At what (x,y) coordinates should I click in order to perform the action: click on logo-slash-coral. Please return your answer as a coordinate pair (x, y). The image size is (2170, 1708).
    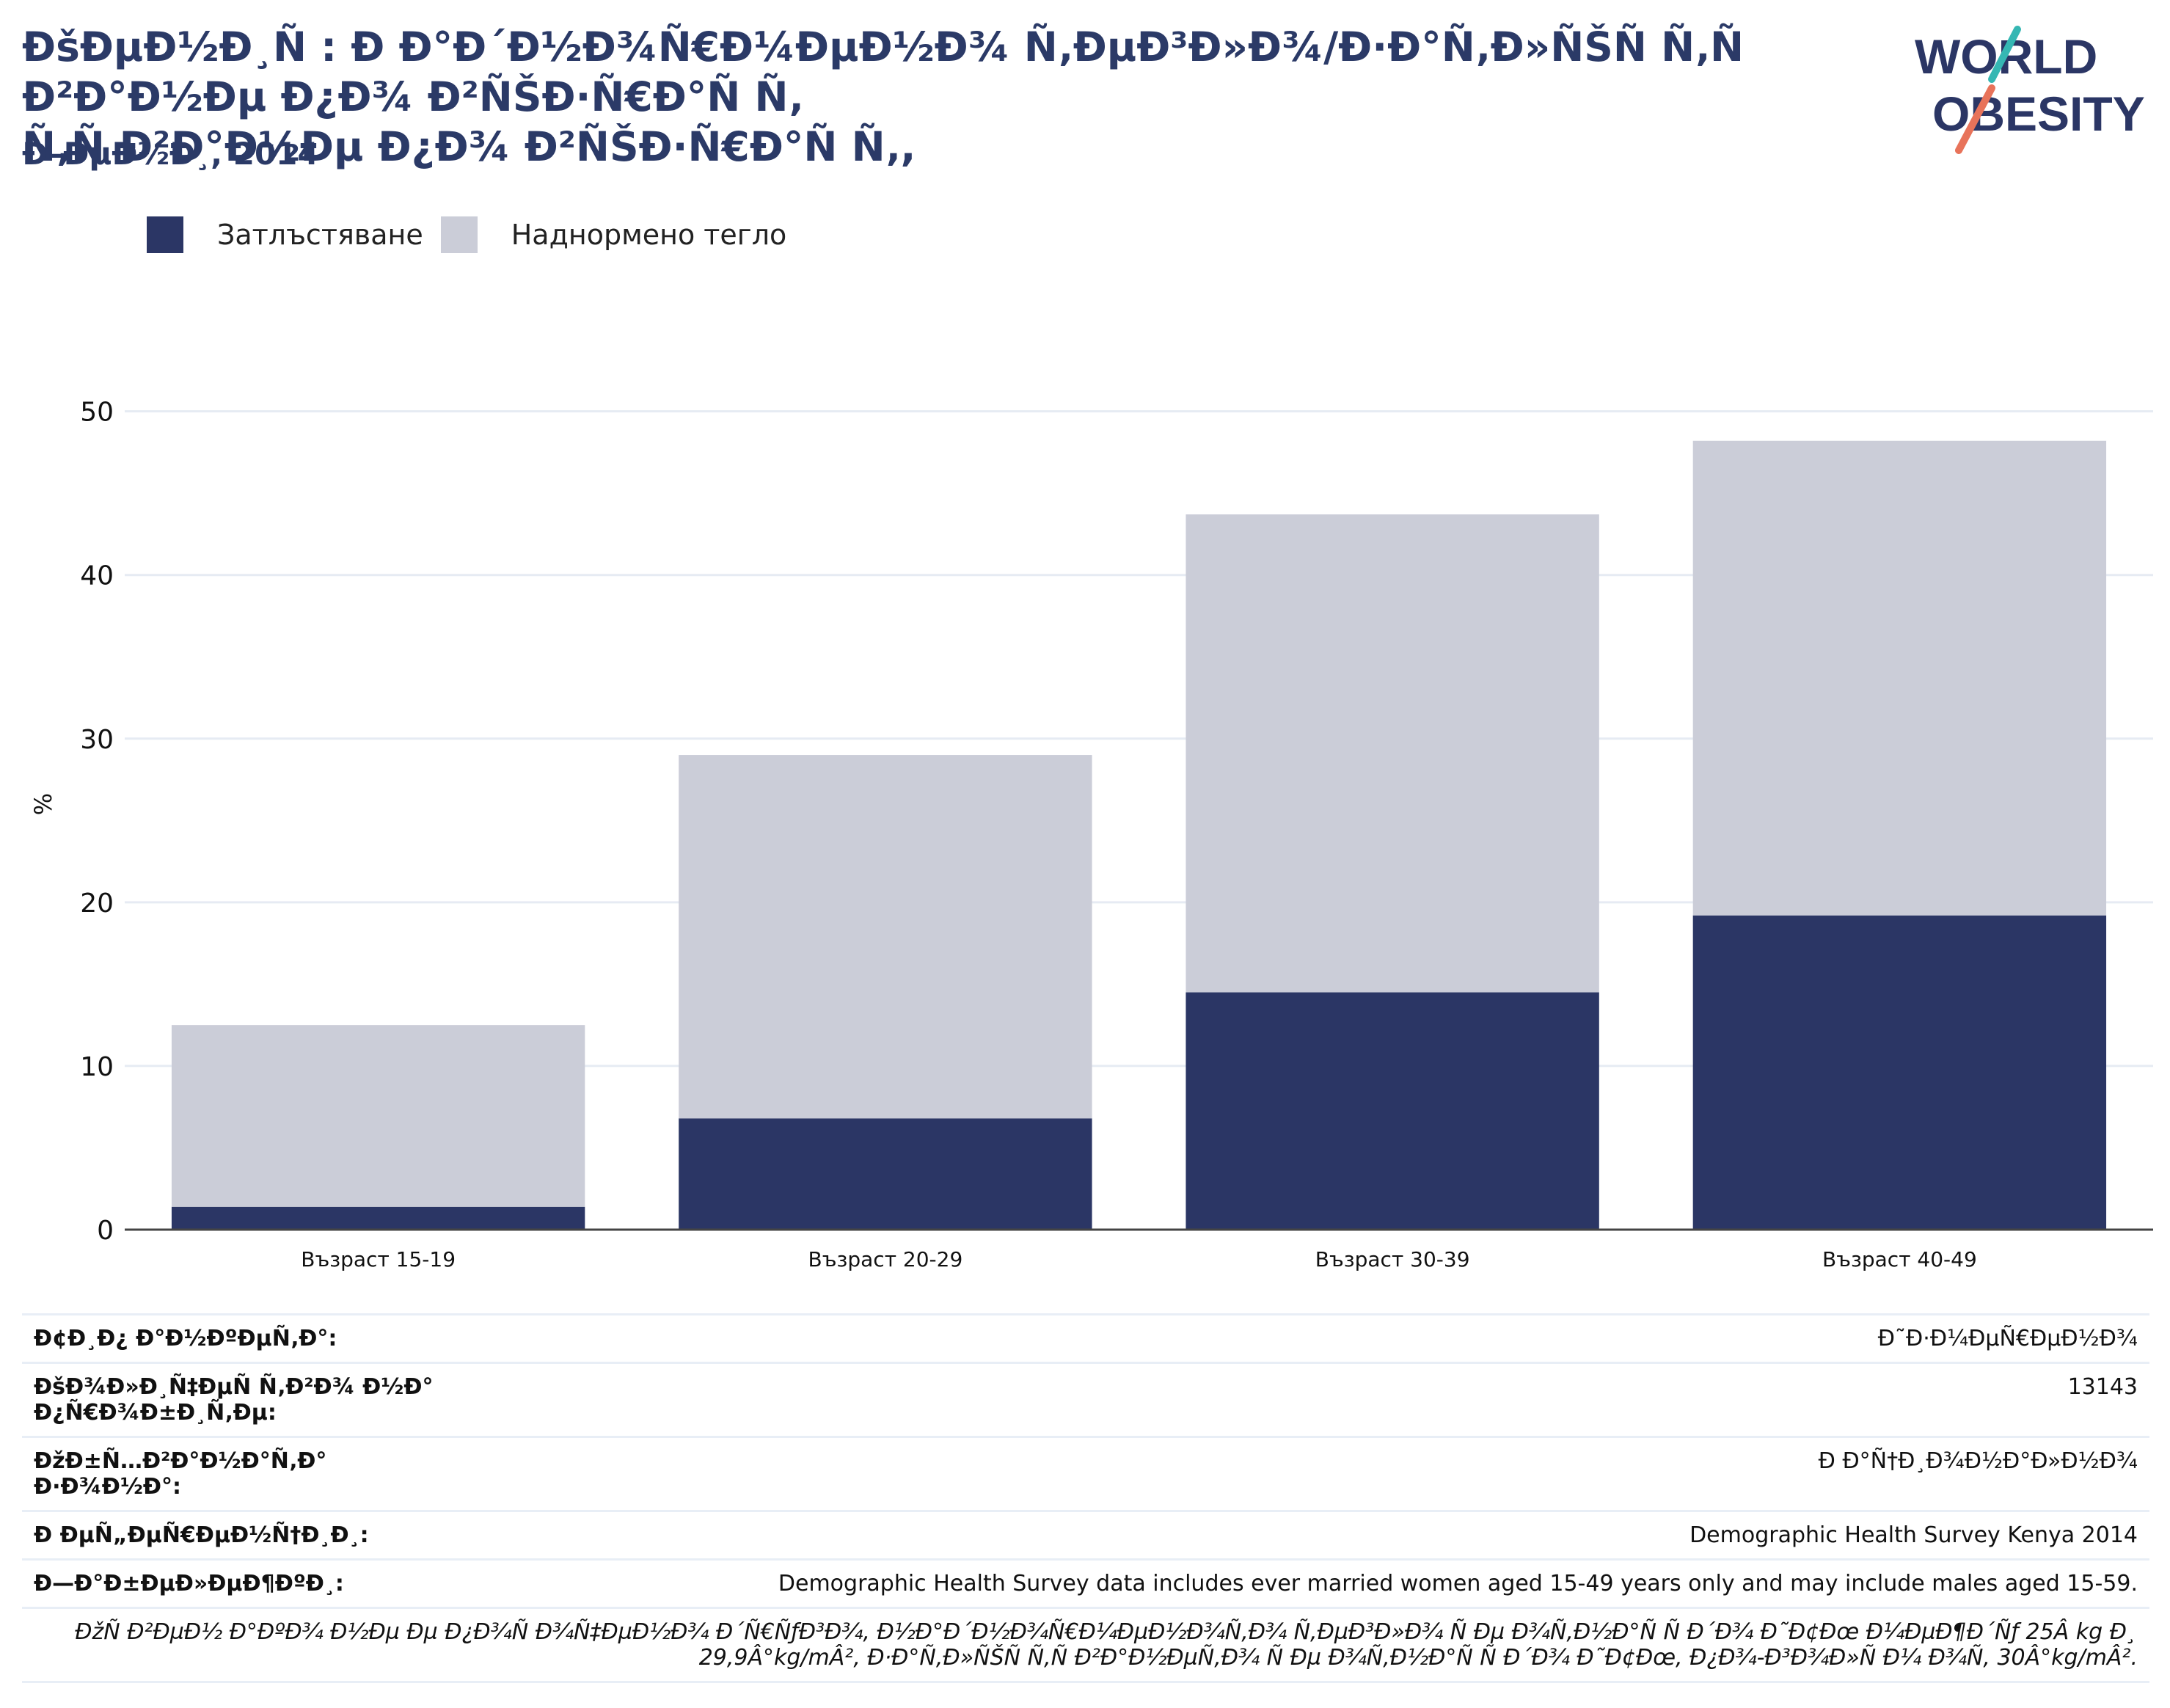
    Looking at the image, I should click on (1975, 119).